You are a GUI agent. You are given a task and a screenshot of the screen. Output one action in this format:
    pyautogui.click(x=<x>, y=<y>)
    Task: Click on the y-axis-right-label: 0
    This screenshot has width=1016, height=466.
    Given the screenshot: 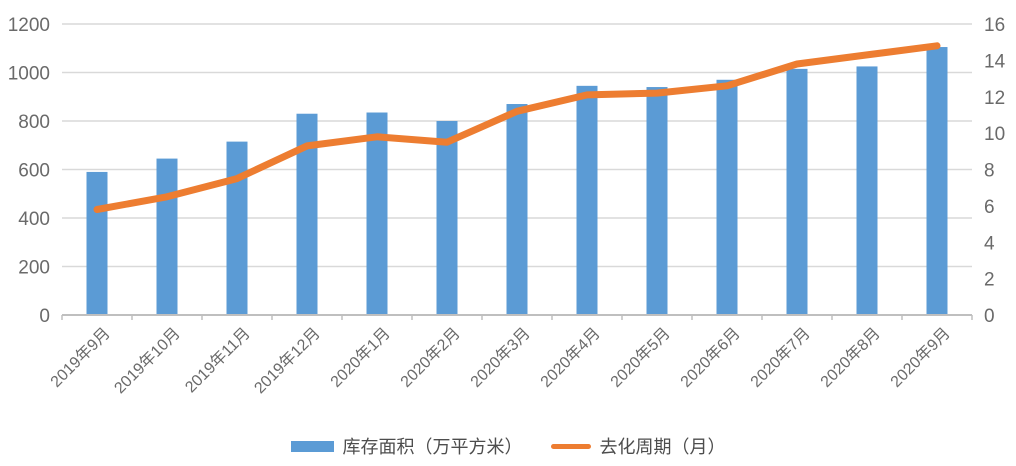 What is the action you would take?
    pyautogui.click(x=989, y=316)
    